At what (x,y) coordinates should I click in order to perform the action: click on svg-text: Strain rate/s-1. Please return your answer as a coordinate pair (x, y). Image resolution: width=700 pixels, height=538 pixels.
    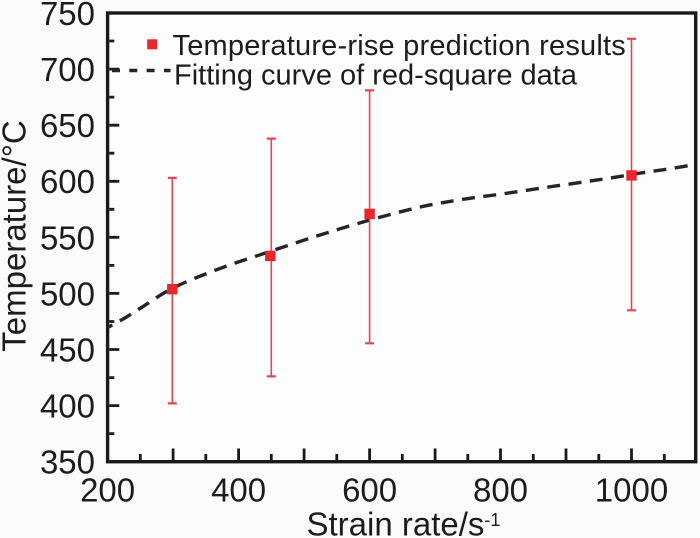
    Looking at the image, I should click on (404, 522).